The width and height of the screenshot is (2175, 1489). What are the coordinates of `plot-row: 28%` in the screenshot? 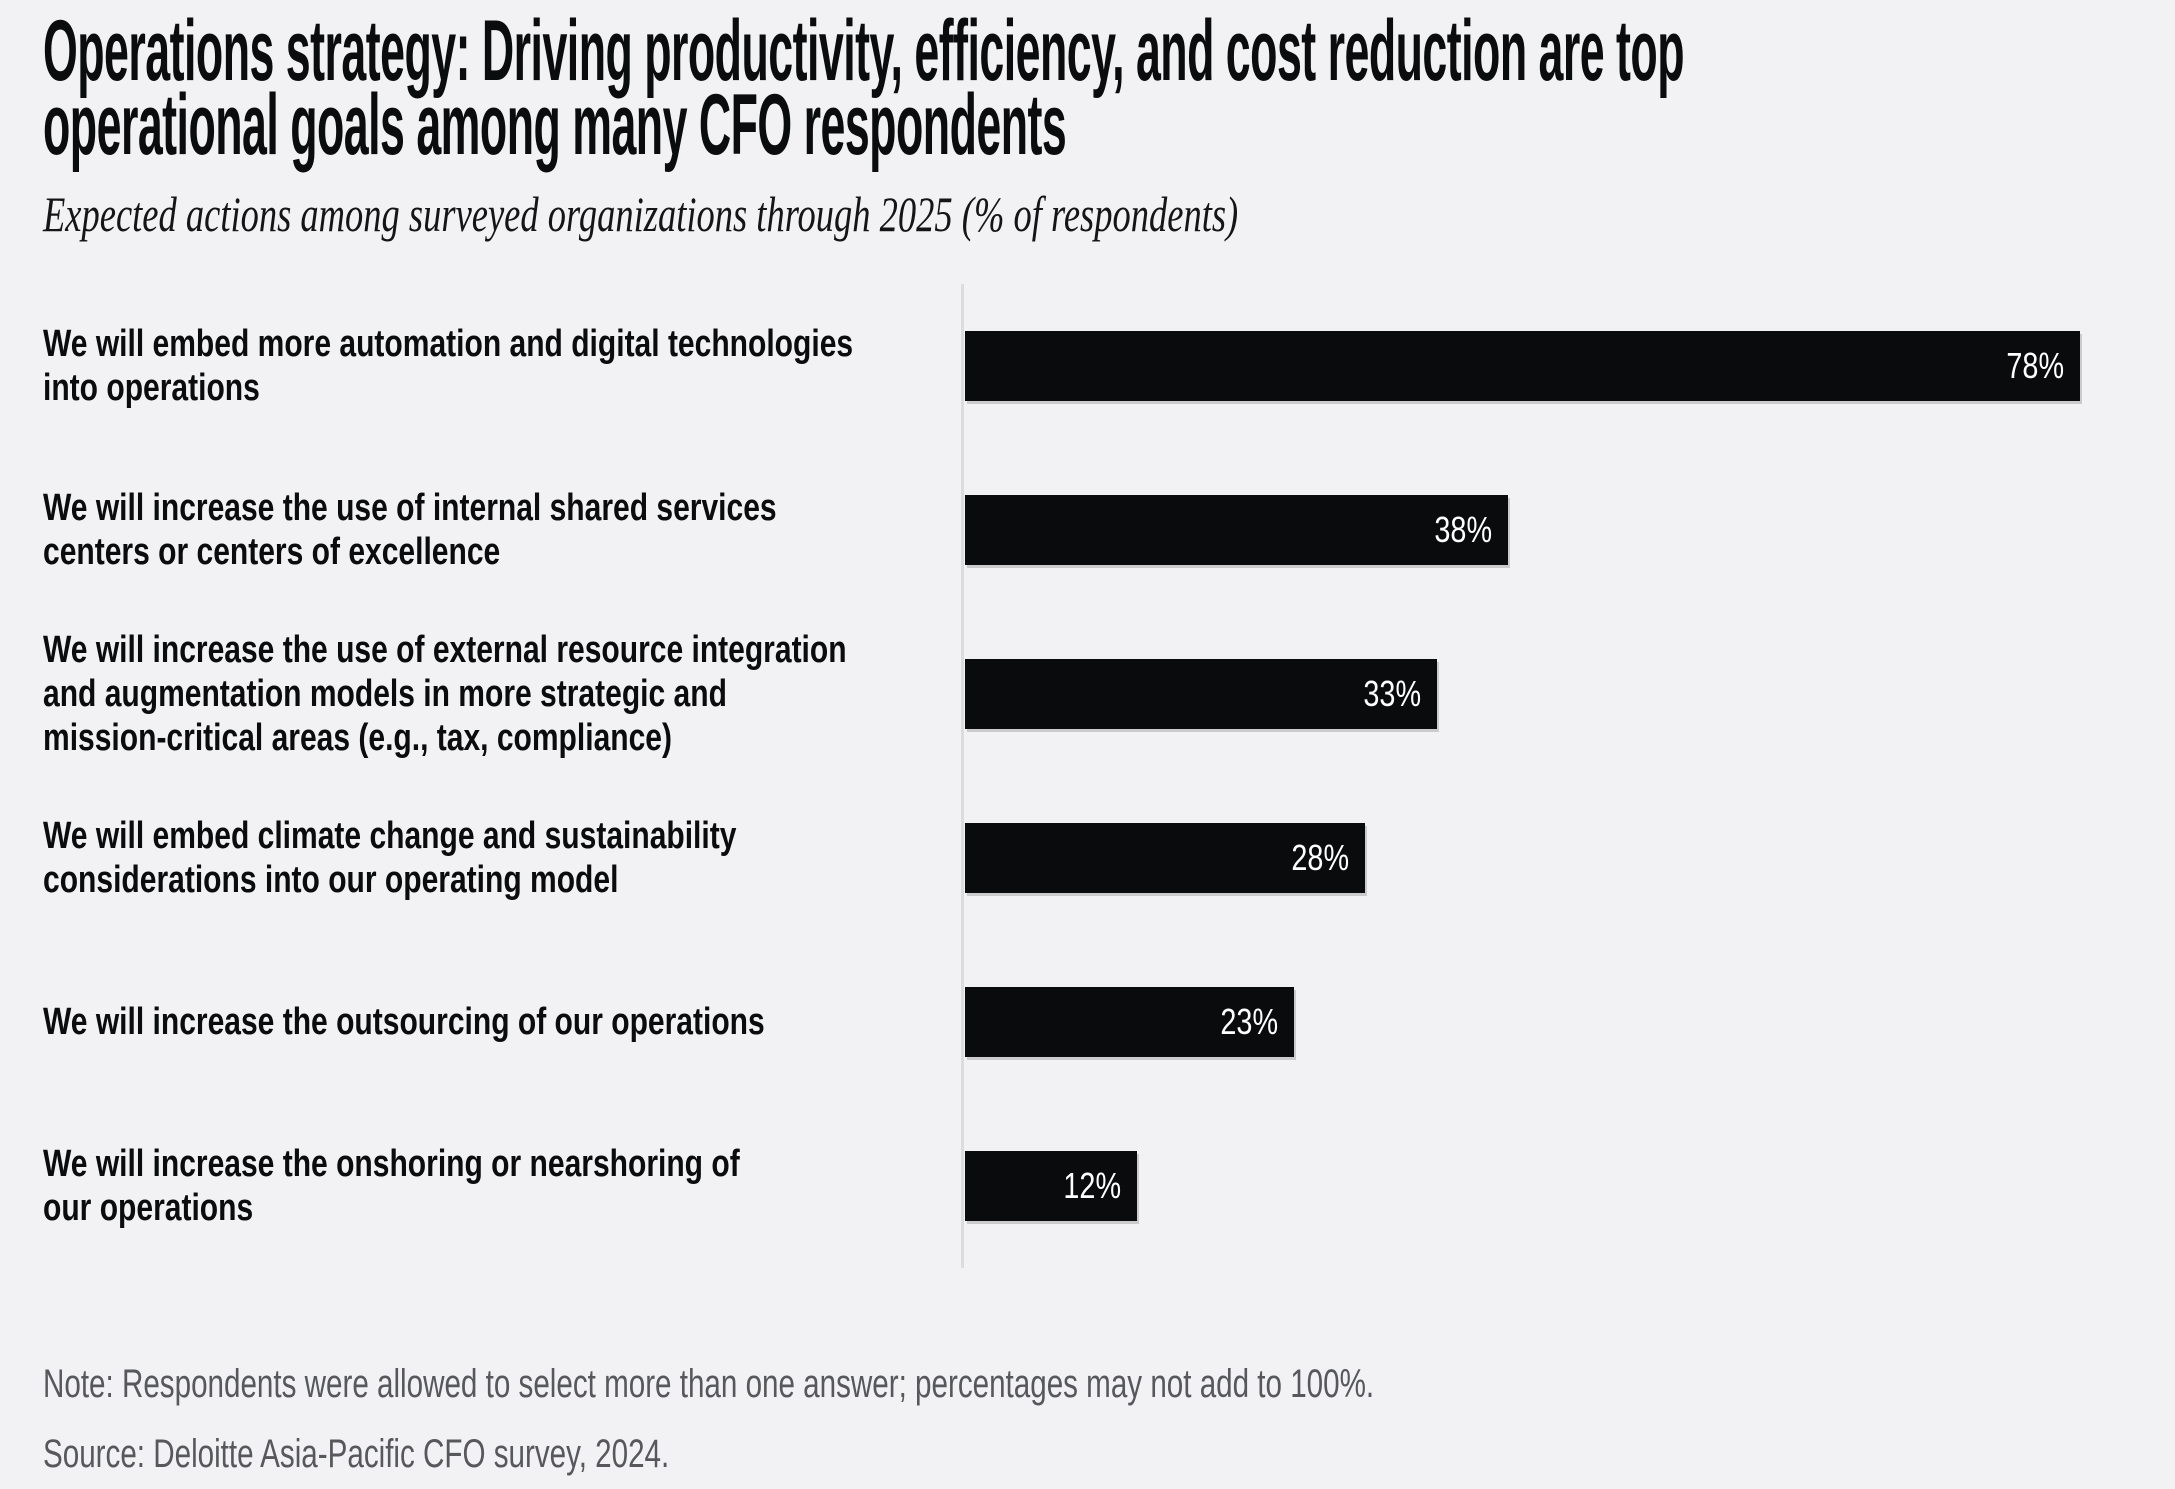 It's located at (1163, 858).